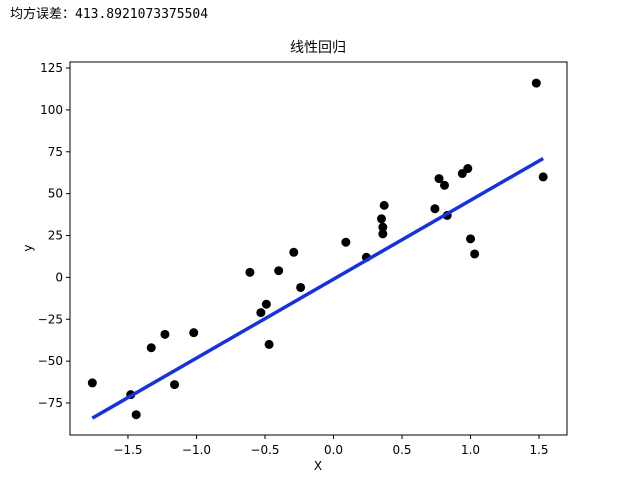 The width and height of the screenshot is (640, 484). Describe the element at coordinates (470, 450) in the screenshot. I see `x-tick-label: 1.0` at that location.